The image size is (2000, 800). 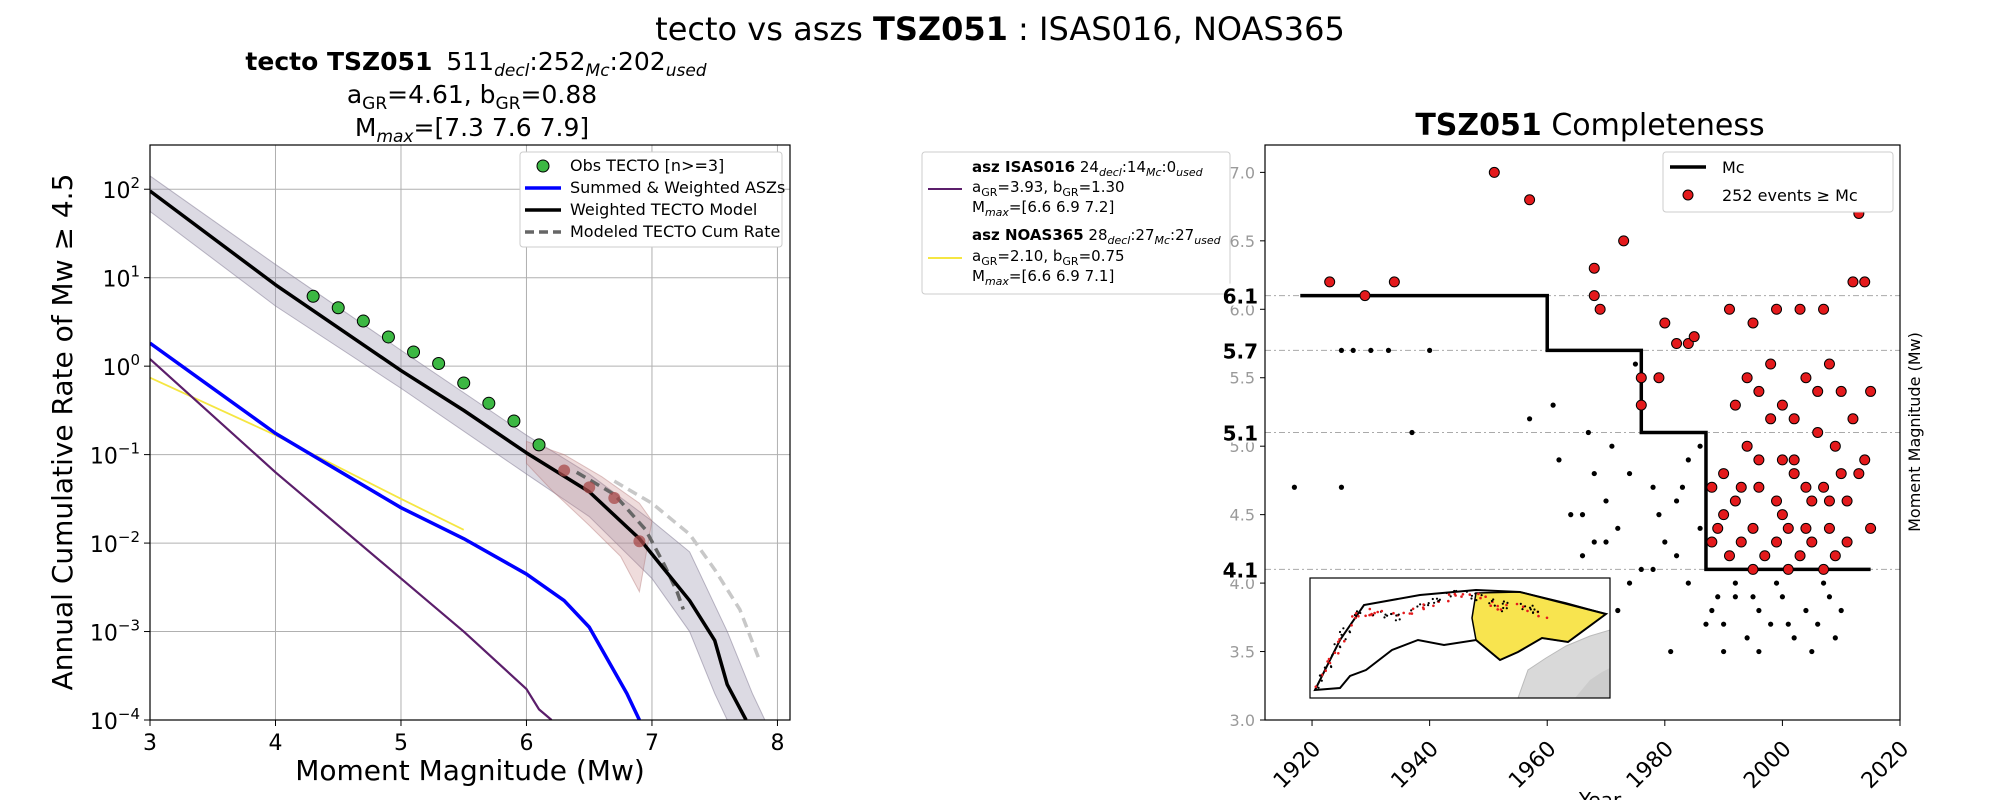 I want to click on obs-uncertainty-band, so click(x=589, y=517).